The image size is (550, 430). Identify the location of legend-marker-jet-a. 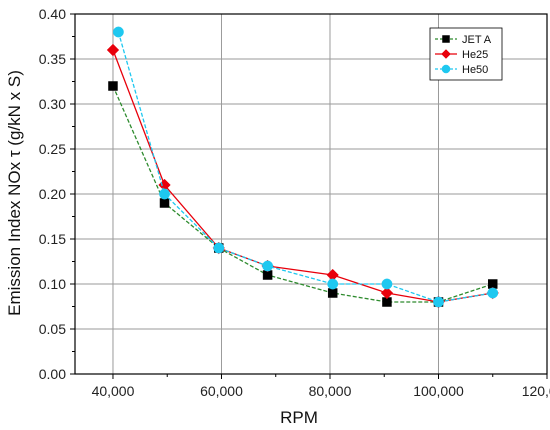
(446, 39).